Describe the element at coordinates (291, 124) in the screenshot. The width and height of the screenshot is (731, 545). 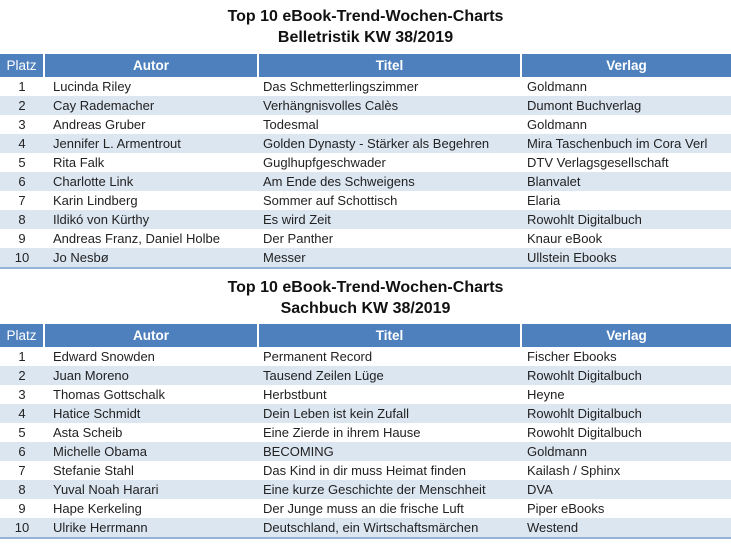
I see `cell-titel: Todesmal` at that location.